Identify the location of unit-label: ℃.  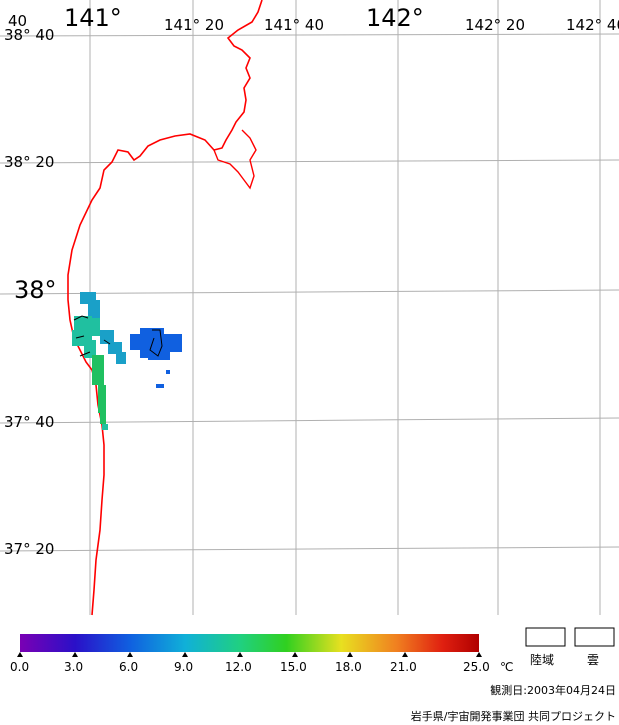
(506, 667).